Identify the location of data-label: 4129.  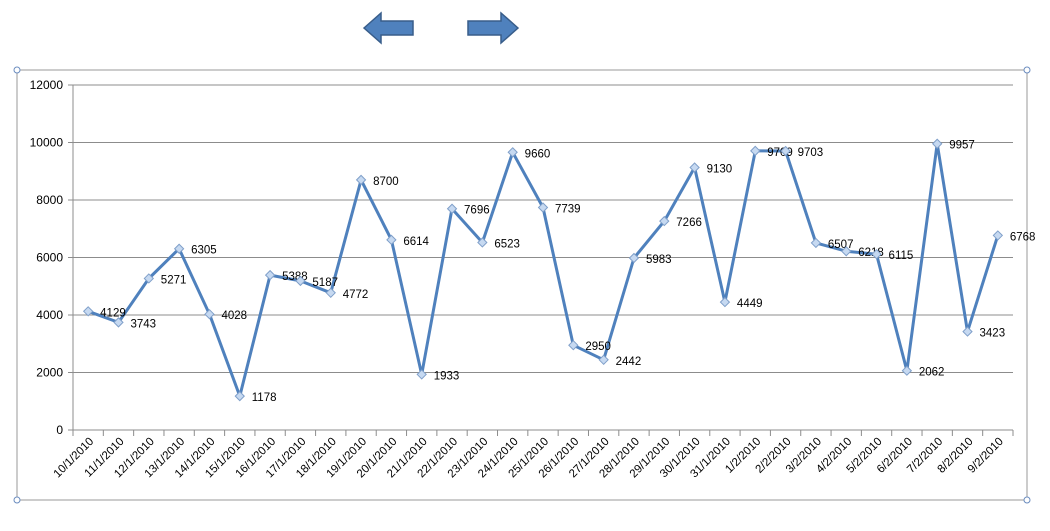
(113, 313).